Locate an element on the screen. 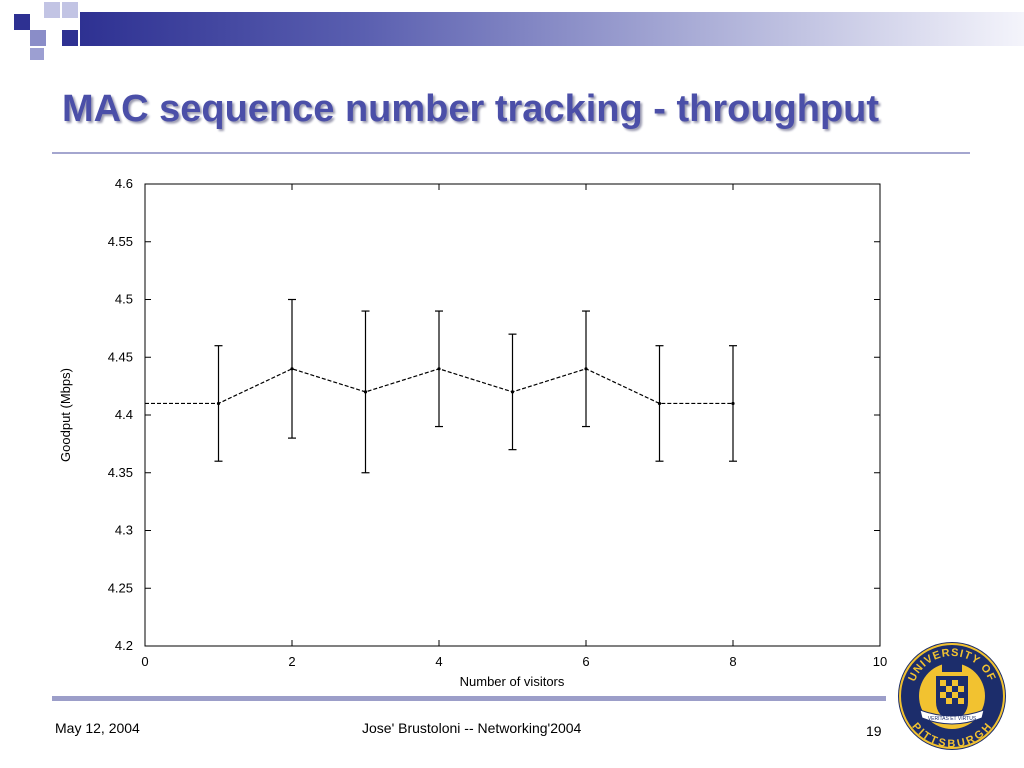 This screenshot has height=768, width=1024. page-number: 19 is located at coordinates (874, 731).